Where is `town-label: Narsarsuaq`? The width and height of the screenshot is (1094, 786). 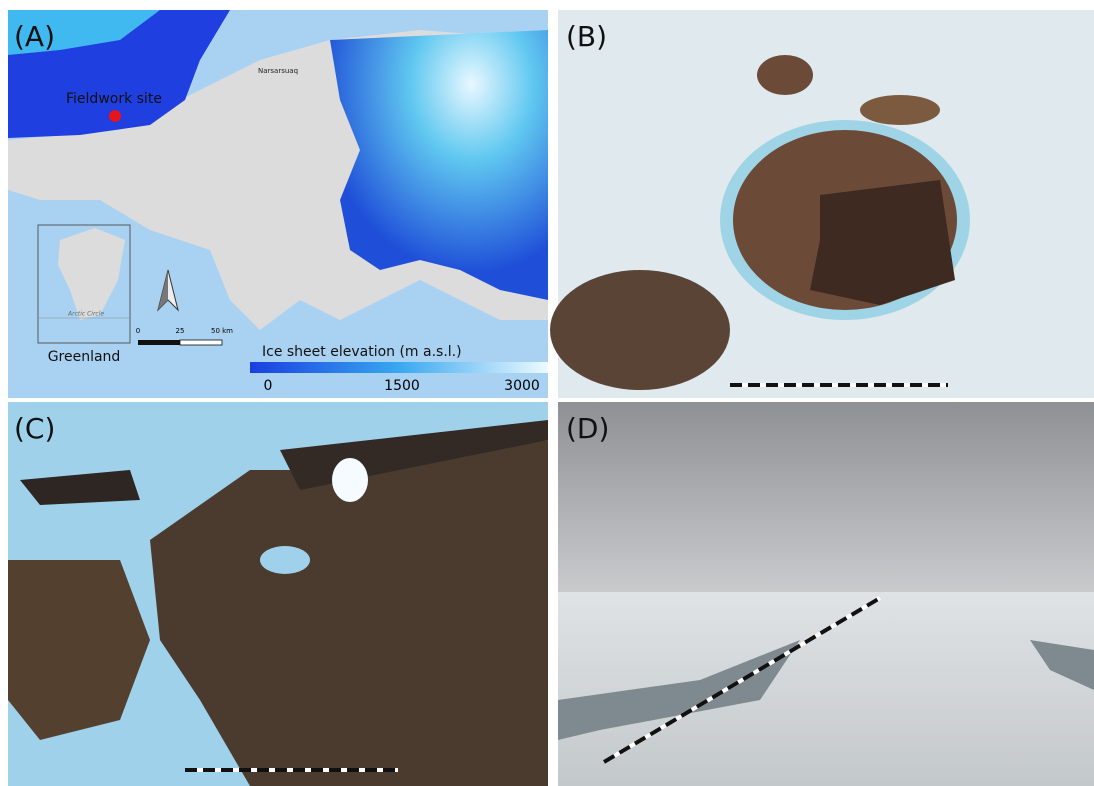 town-label: Narsarsuaq is located at coordinates (278, 71).